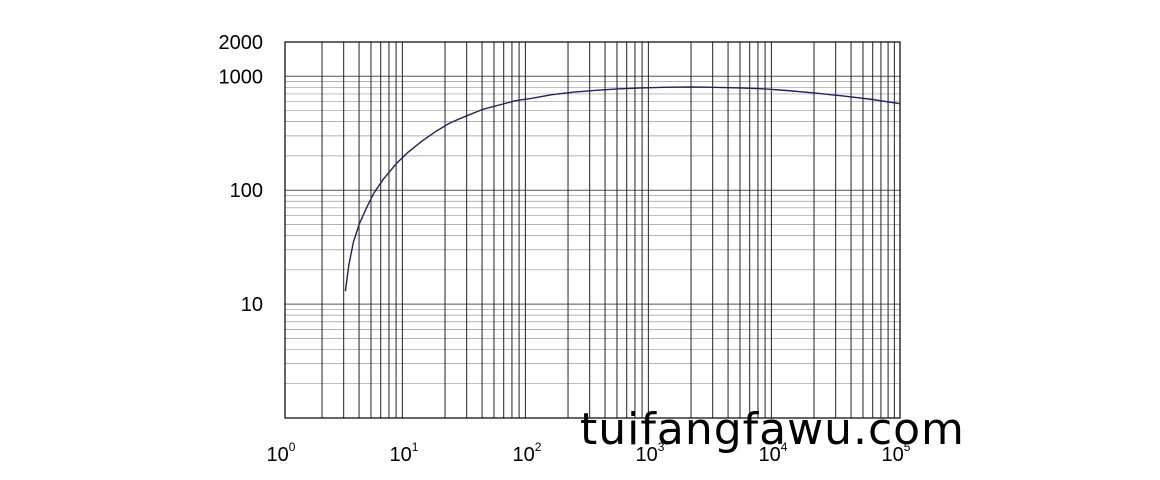  I want to click on y-tick-label: 100, so click(246, 191).